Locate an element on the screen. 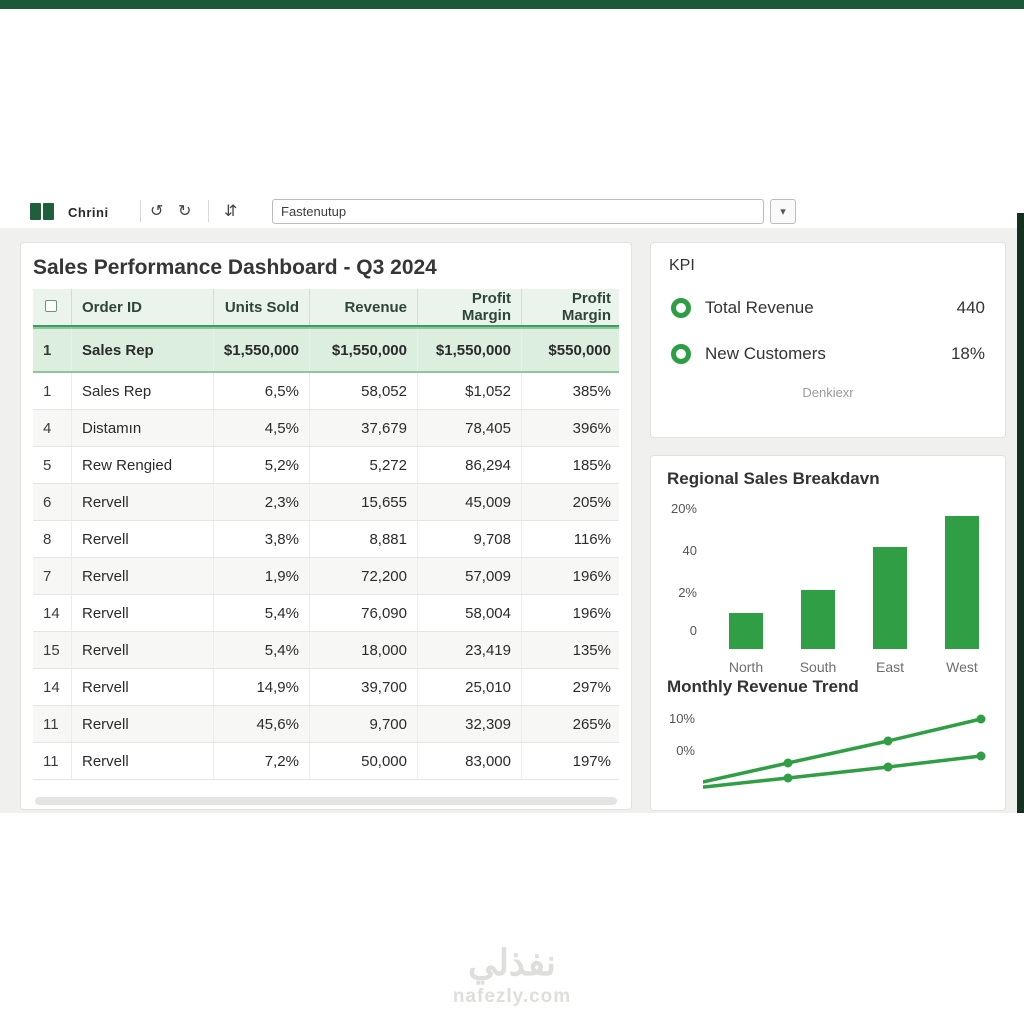 The image size is (1024, 1024). value-cell: $550,000 is located at coordinates (571, 350).